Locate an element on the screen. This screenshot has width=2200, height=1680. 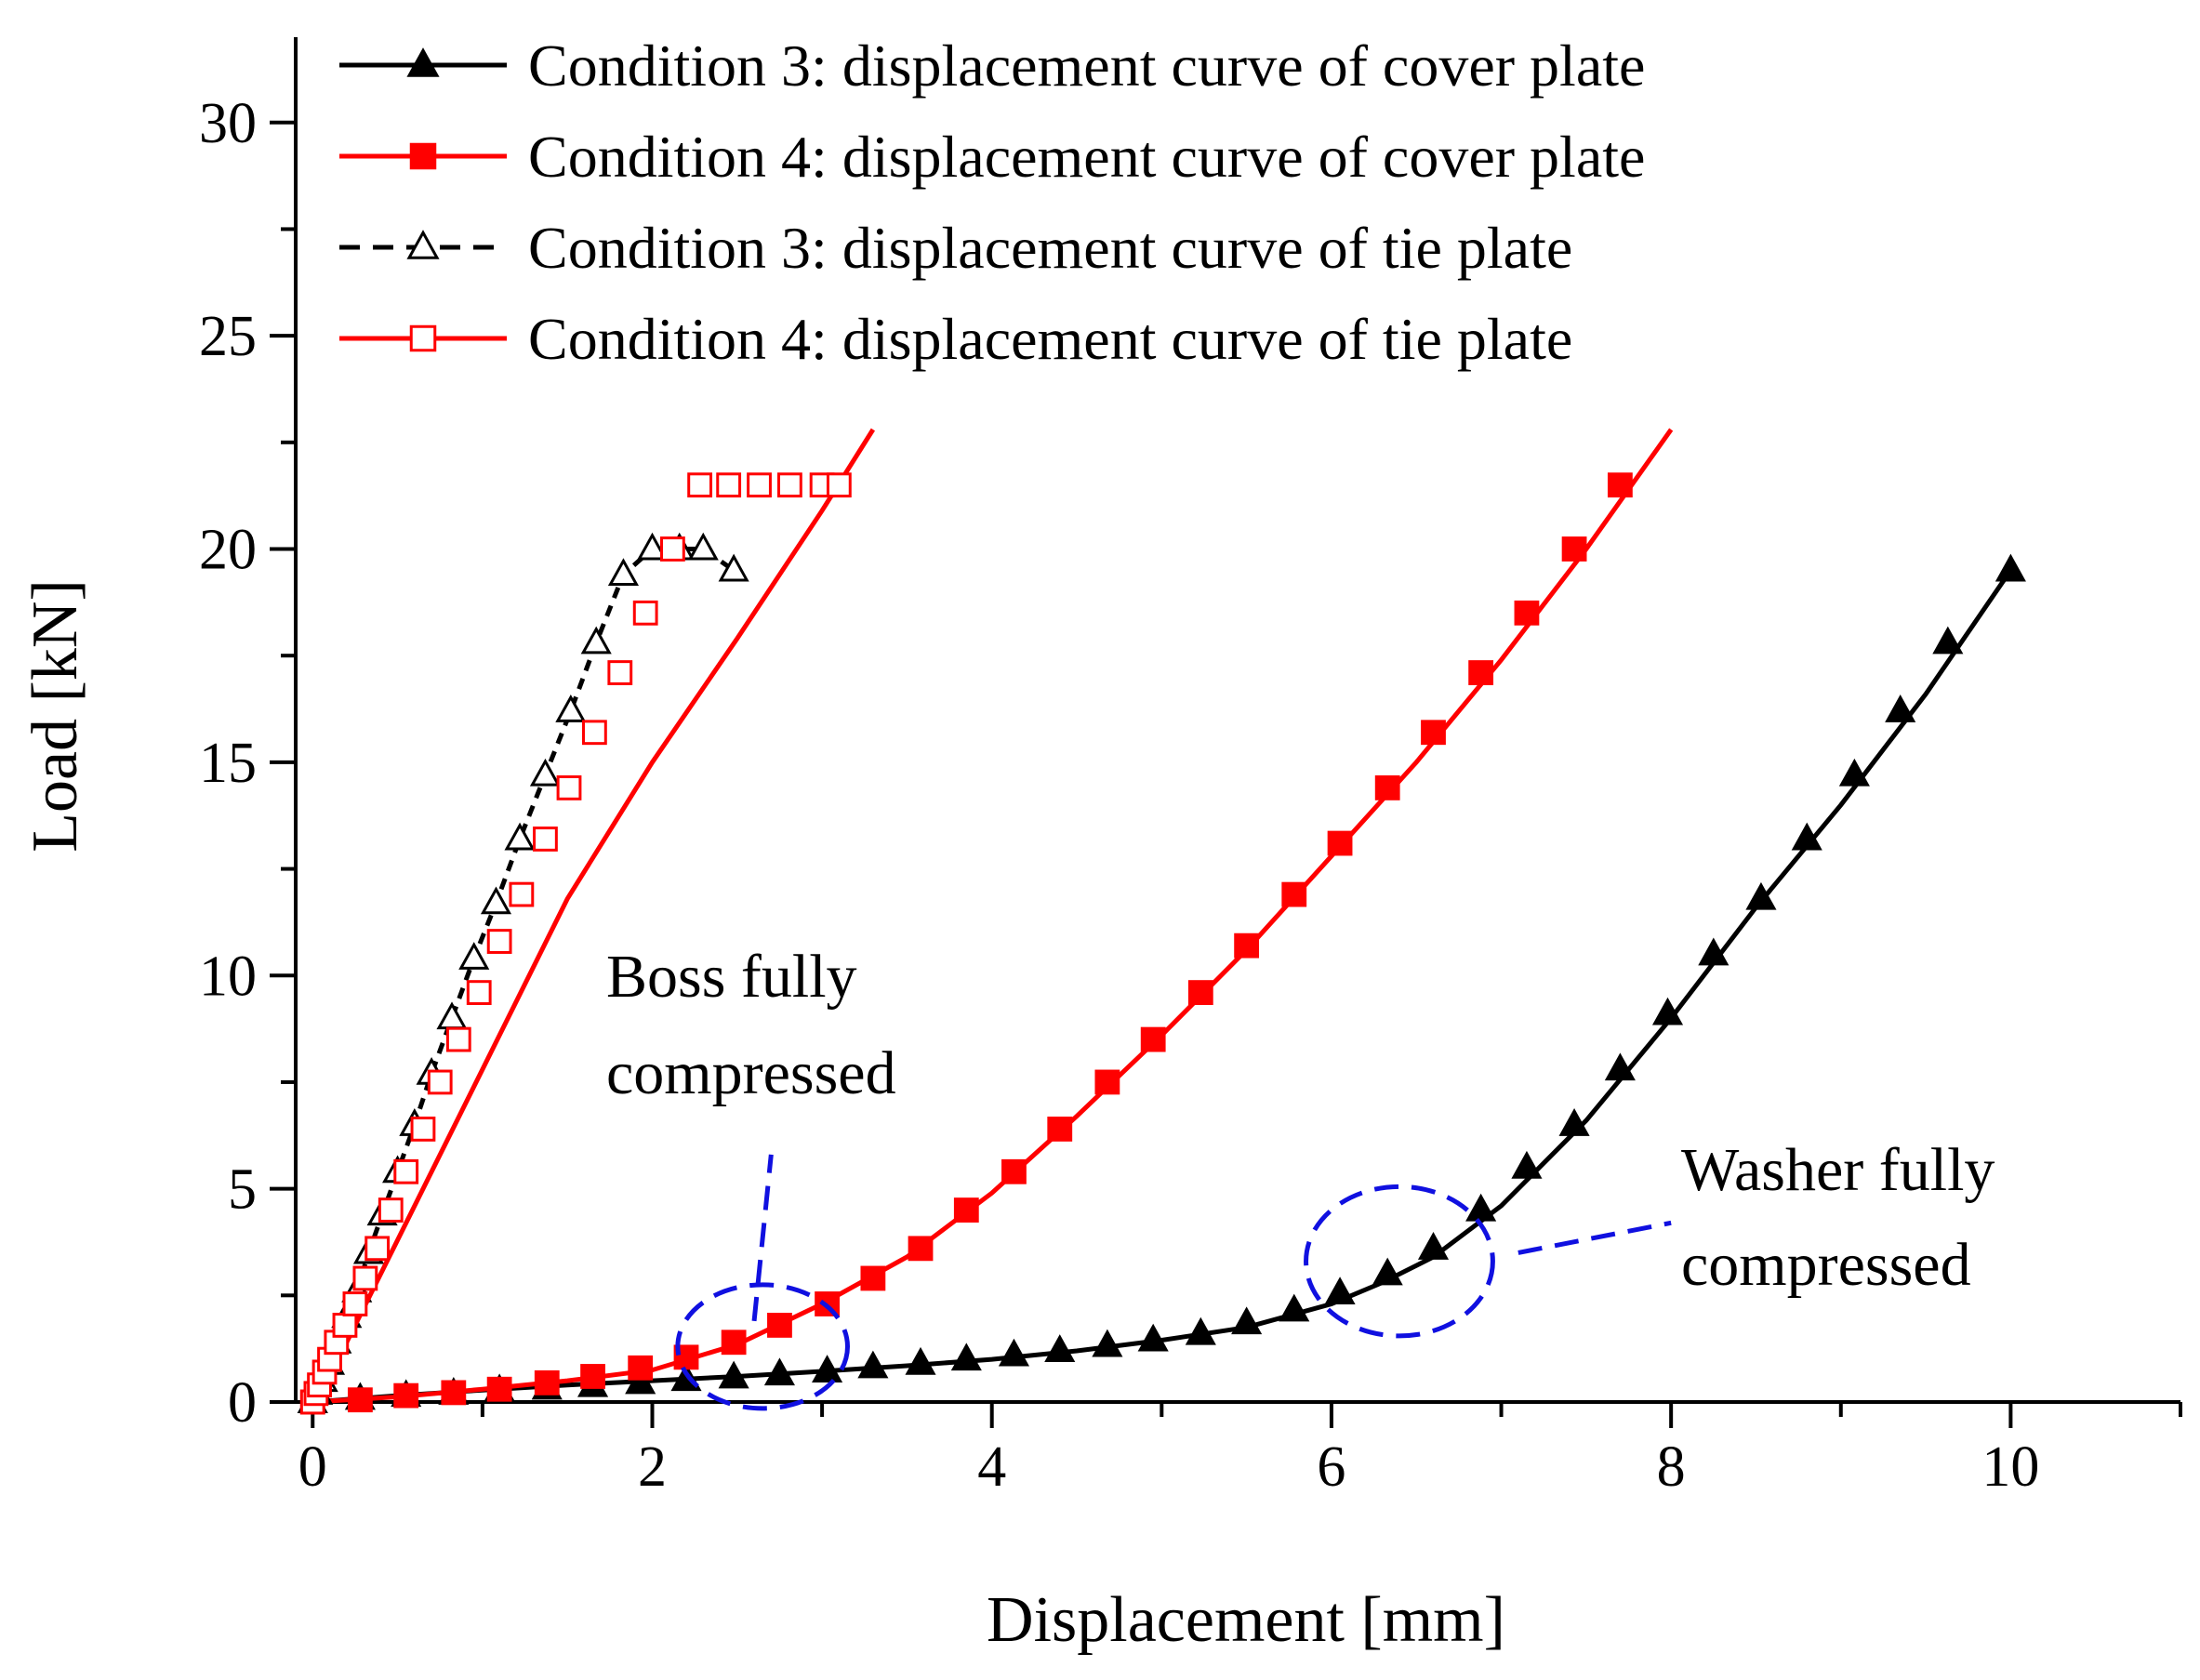
x-tick-label: 2 is located at coordinates (652, 1467).